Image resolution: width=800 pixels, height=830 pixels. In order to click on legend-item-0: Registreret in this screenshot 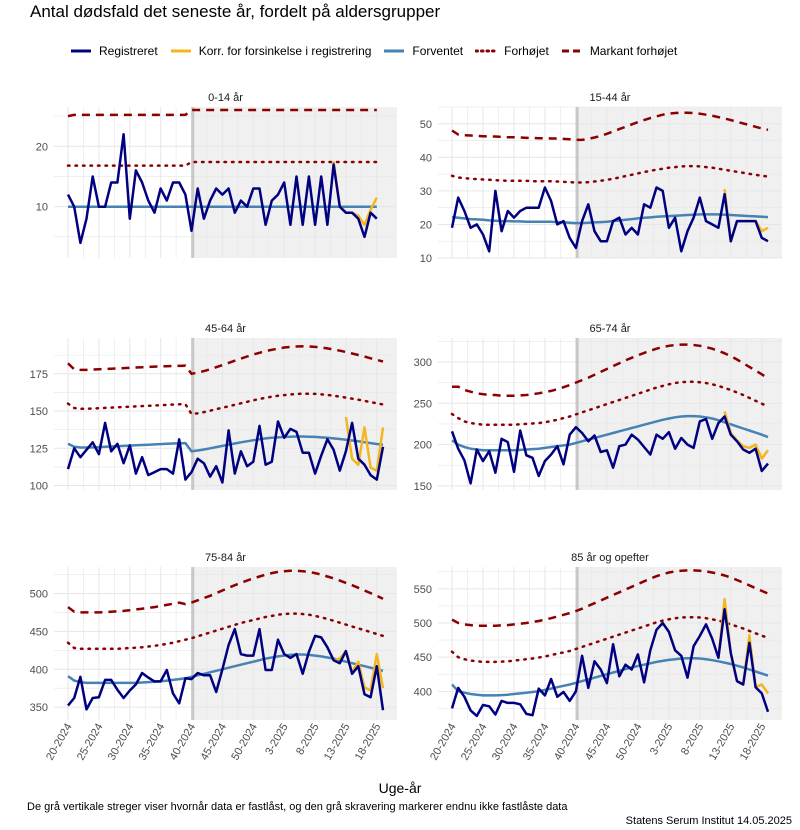, I will do `click(114, 51)`.